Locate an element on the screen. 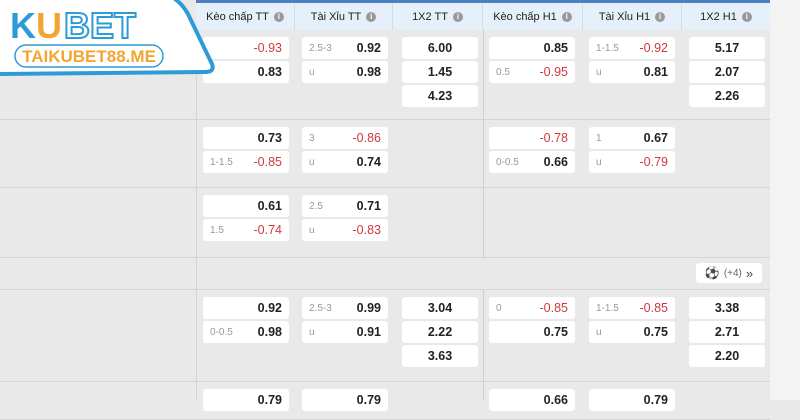 The width and height of the screenshot is (800, 420). odds-cell: -0.78 is located at coordinates (532, 138).